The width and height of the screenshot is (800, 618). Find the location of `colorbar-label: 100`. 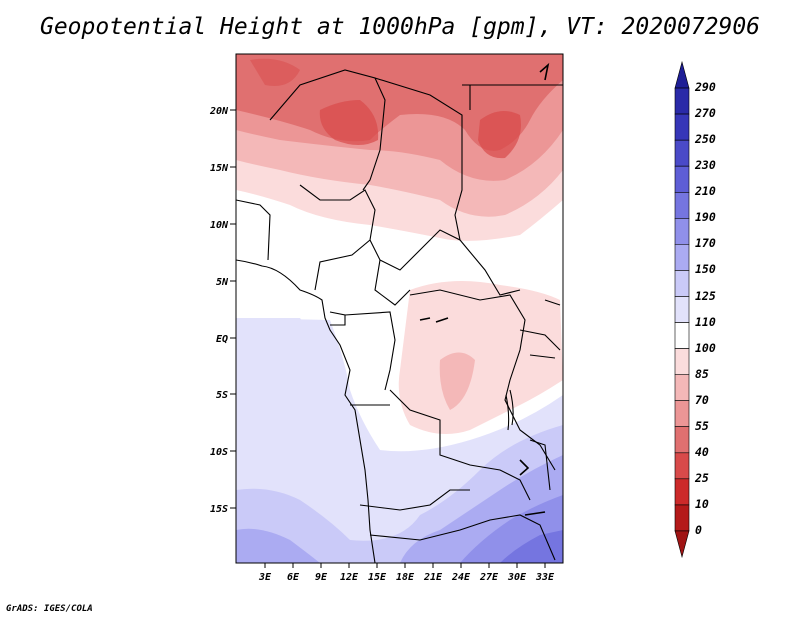

colorbar-label: 100 is located at coordinates (705, 348).